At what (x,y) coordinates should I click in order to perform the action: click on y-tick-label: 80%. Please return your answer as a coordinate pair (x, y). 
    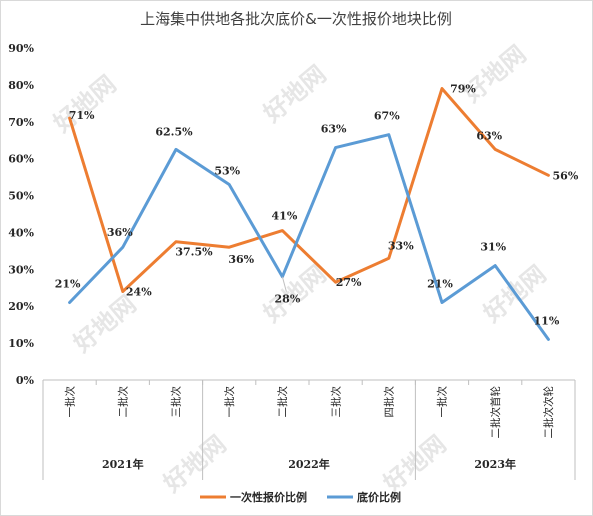
    Looking at the image, I should click on (21, 85).